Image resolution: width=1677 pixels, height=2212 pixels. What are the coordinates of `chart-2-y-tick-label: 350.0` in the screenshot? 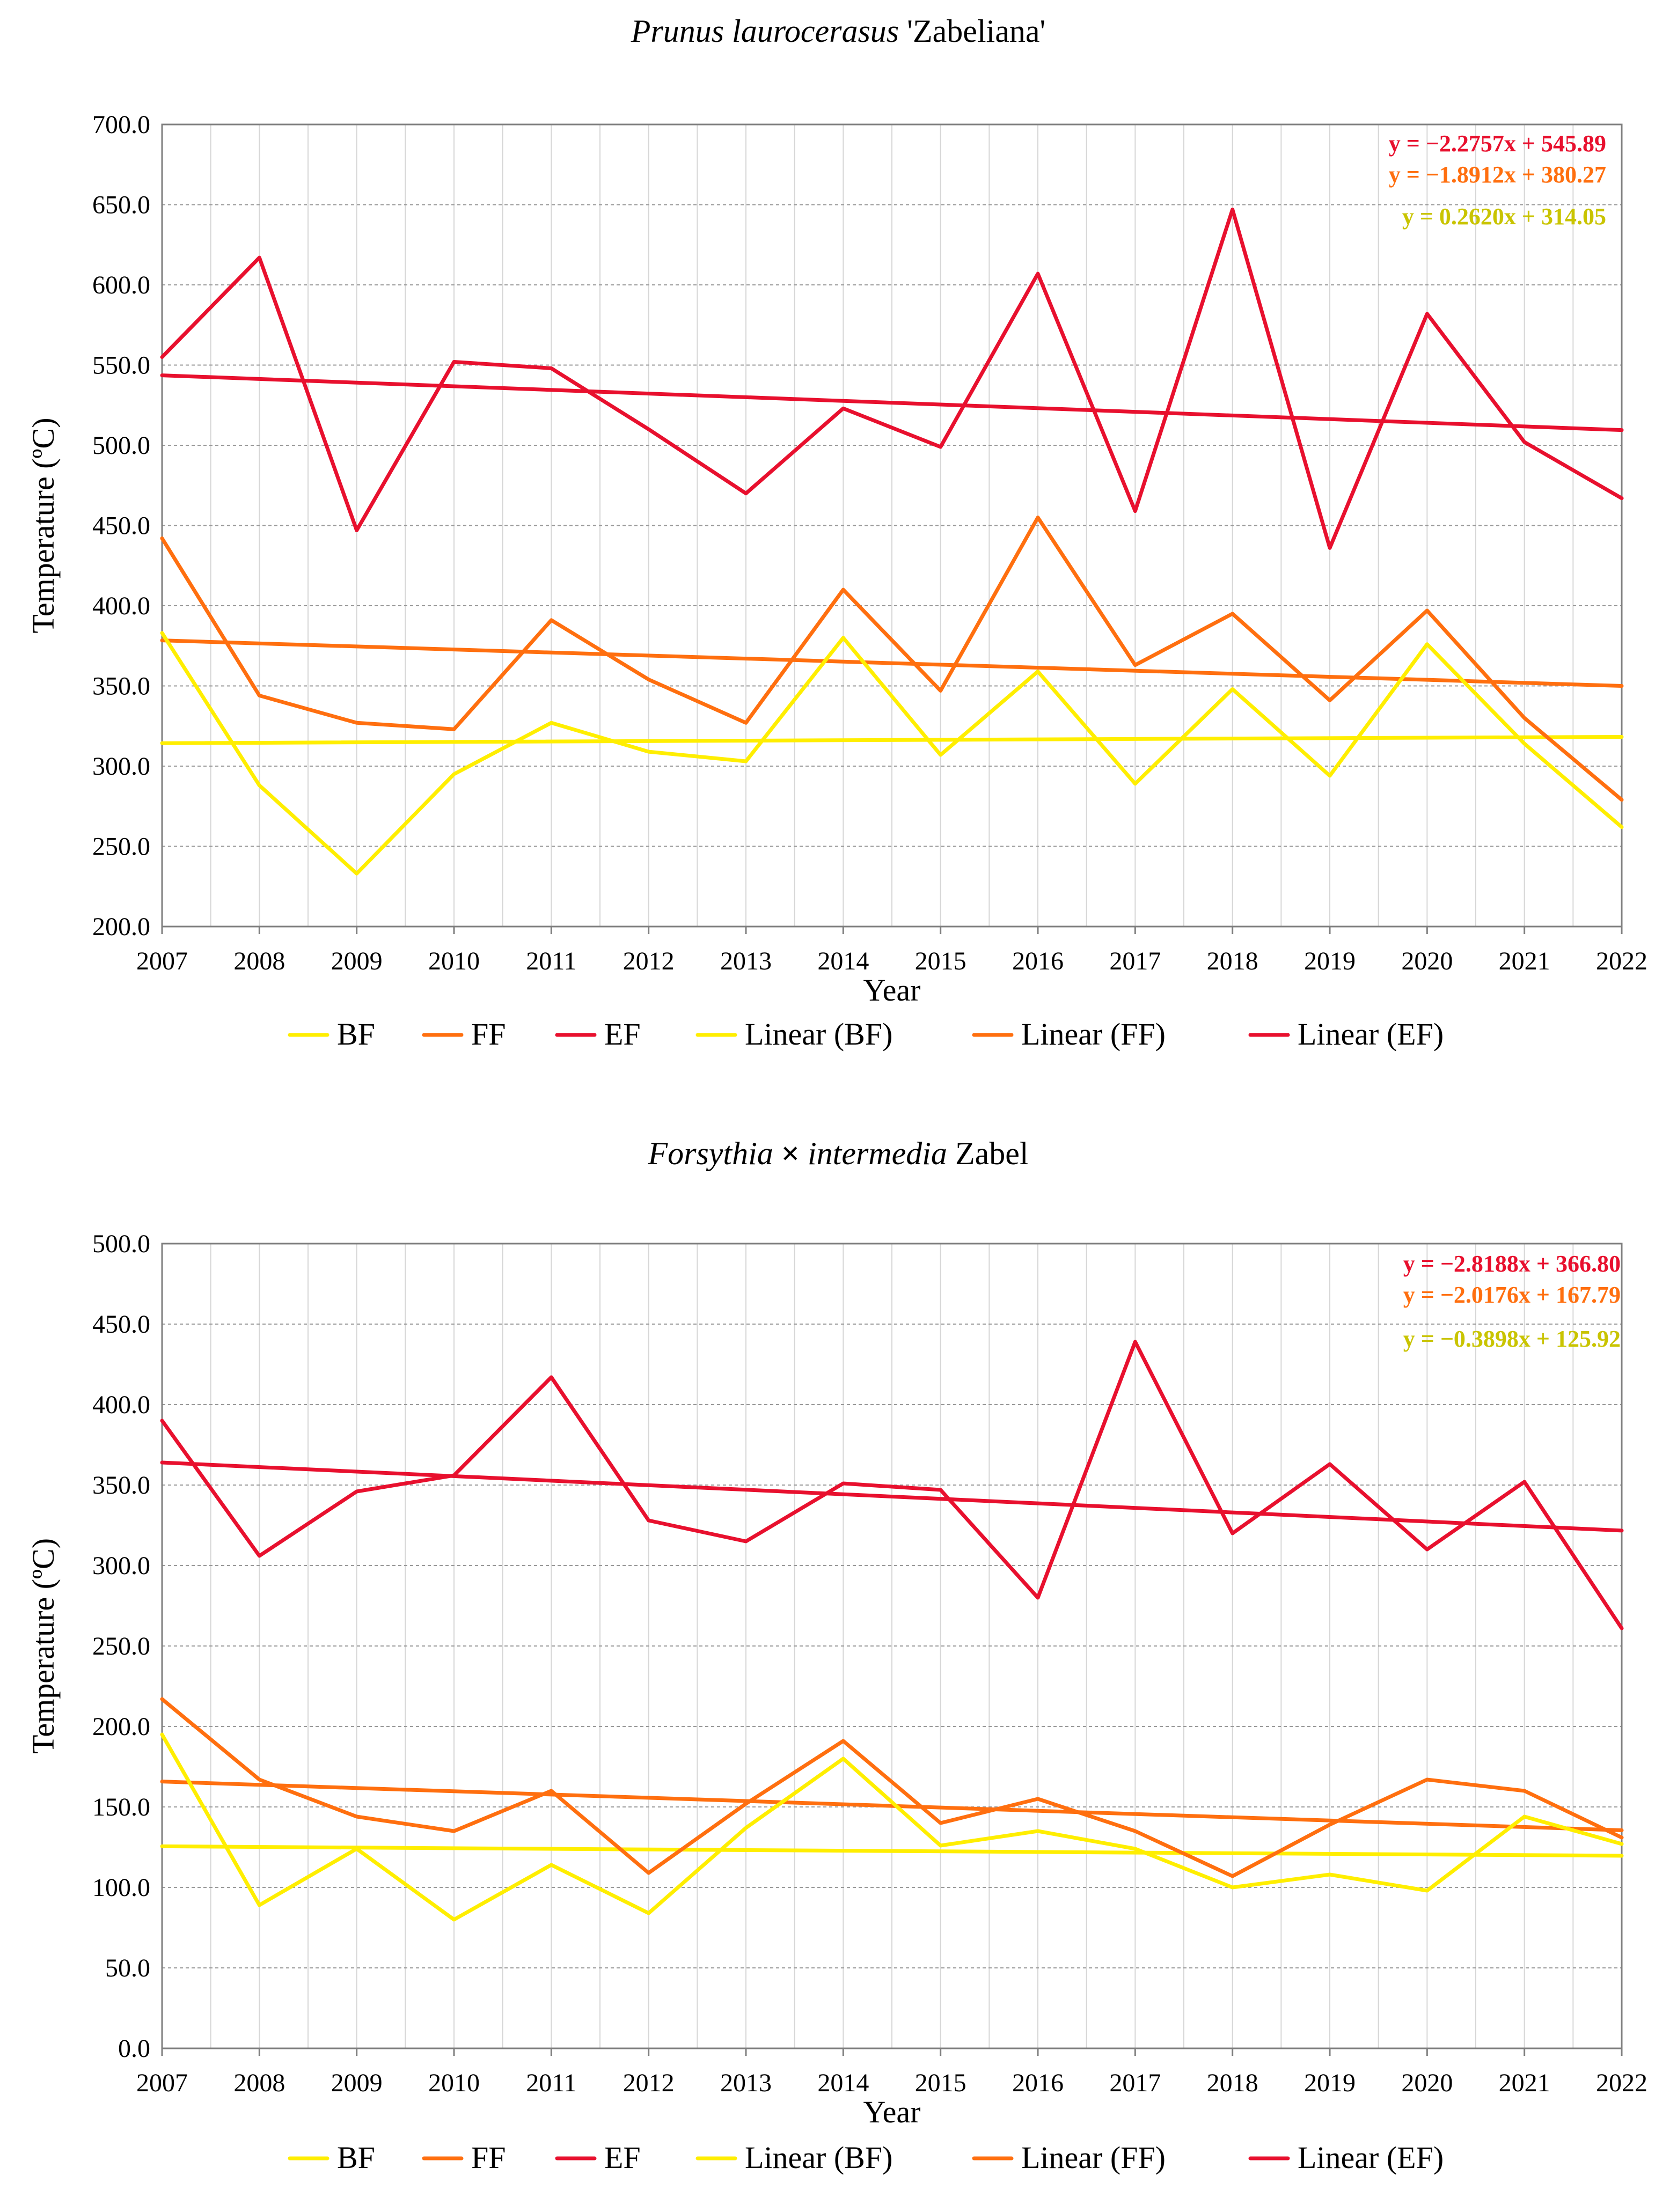 It's located at (121, 1485).